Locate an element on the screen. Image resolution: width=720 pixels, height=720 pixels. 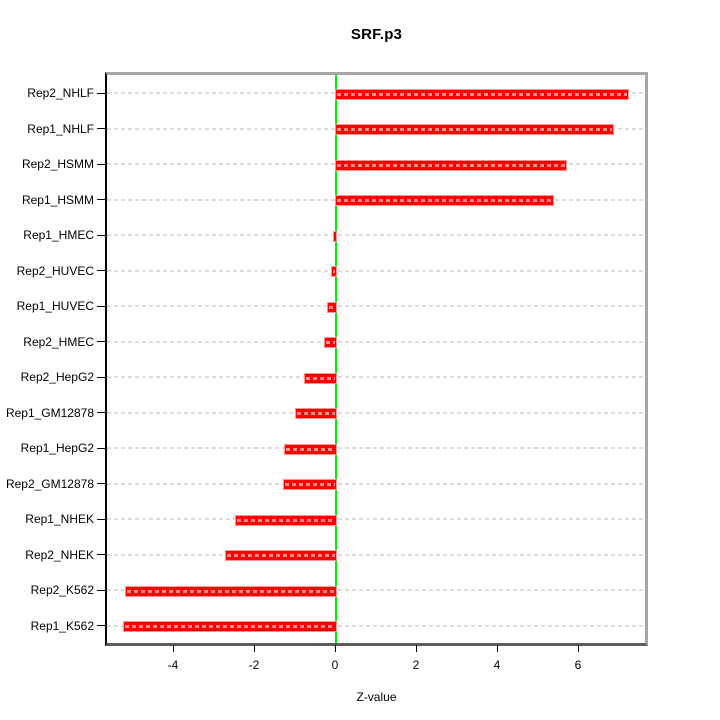
bar-Rep2_HMEC is located at coordinates (330, 343).